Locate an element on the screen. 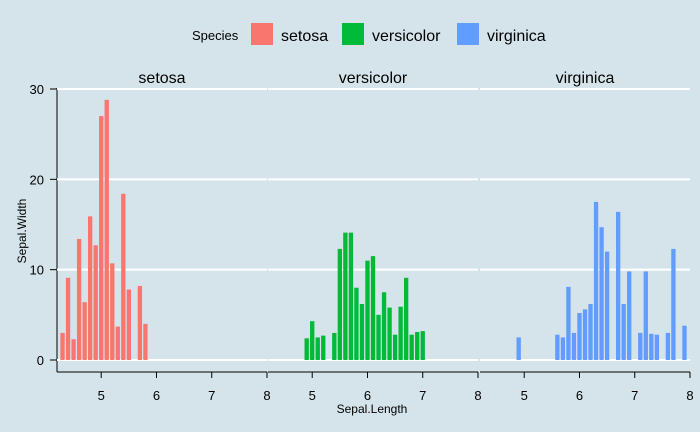  y-tick-label: 10 is located at coordinates (37, 270).